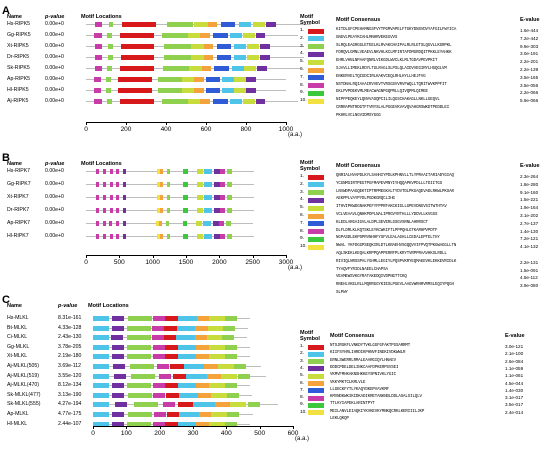 This screenshot has height=468, width=550. What do you see at coordinates (381, 76) in the screenshot?
I see `motif-consensus-sequence: ENKERVELTQIGDCIRLKAKVCEQLRHLHYLLHEJFVG` at bounding box center [381, 76].